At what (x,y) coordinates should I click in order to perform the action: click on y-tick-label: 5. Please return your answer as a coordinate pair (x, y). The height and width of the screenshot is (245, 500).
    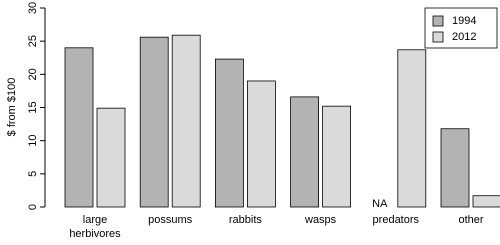
    Looking at the image, I should click on (33, 174).